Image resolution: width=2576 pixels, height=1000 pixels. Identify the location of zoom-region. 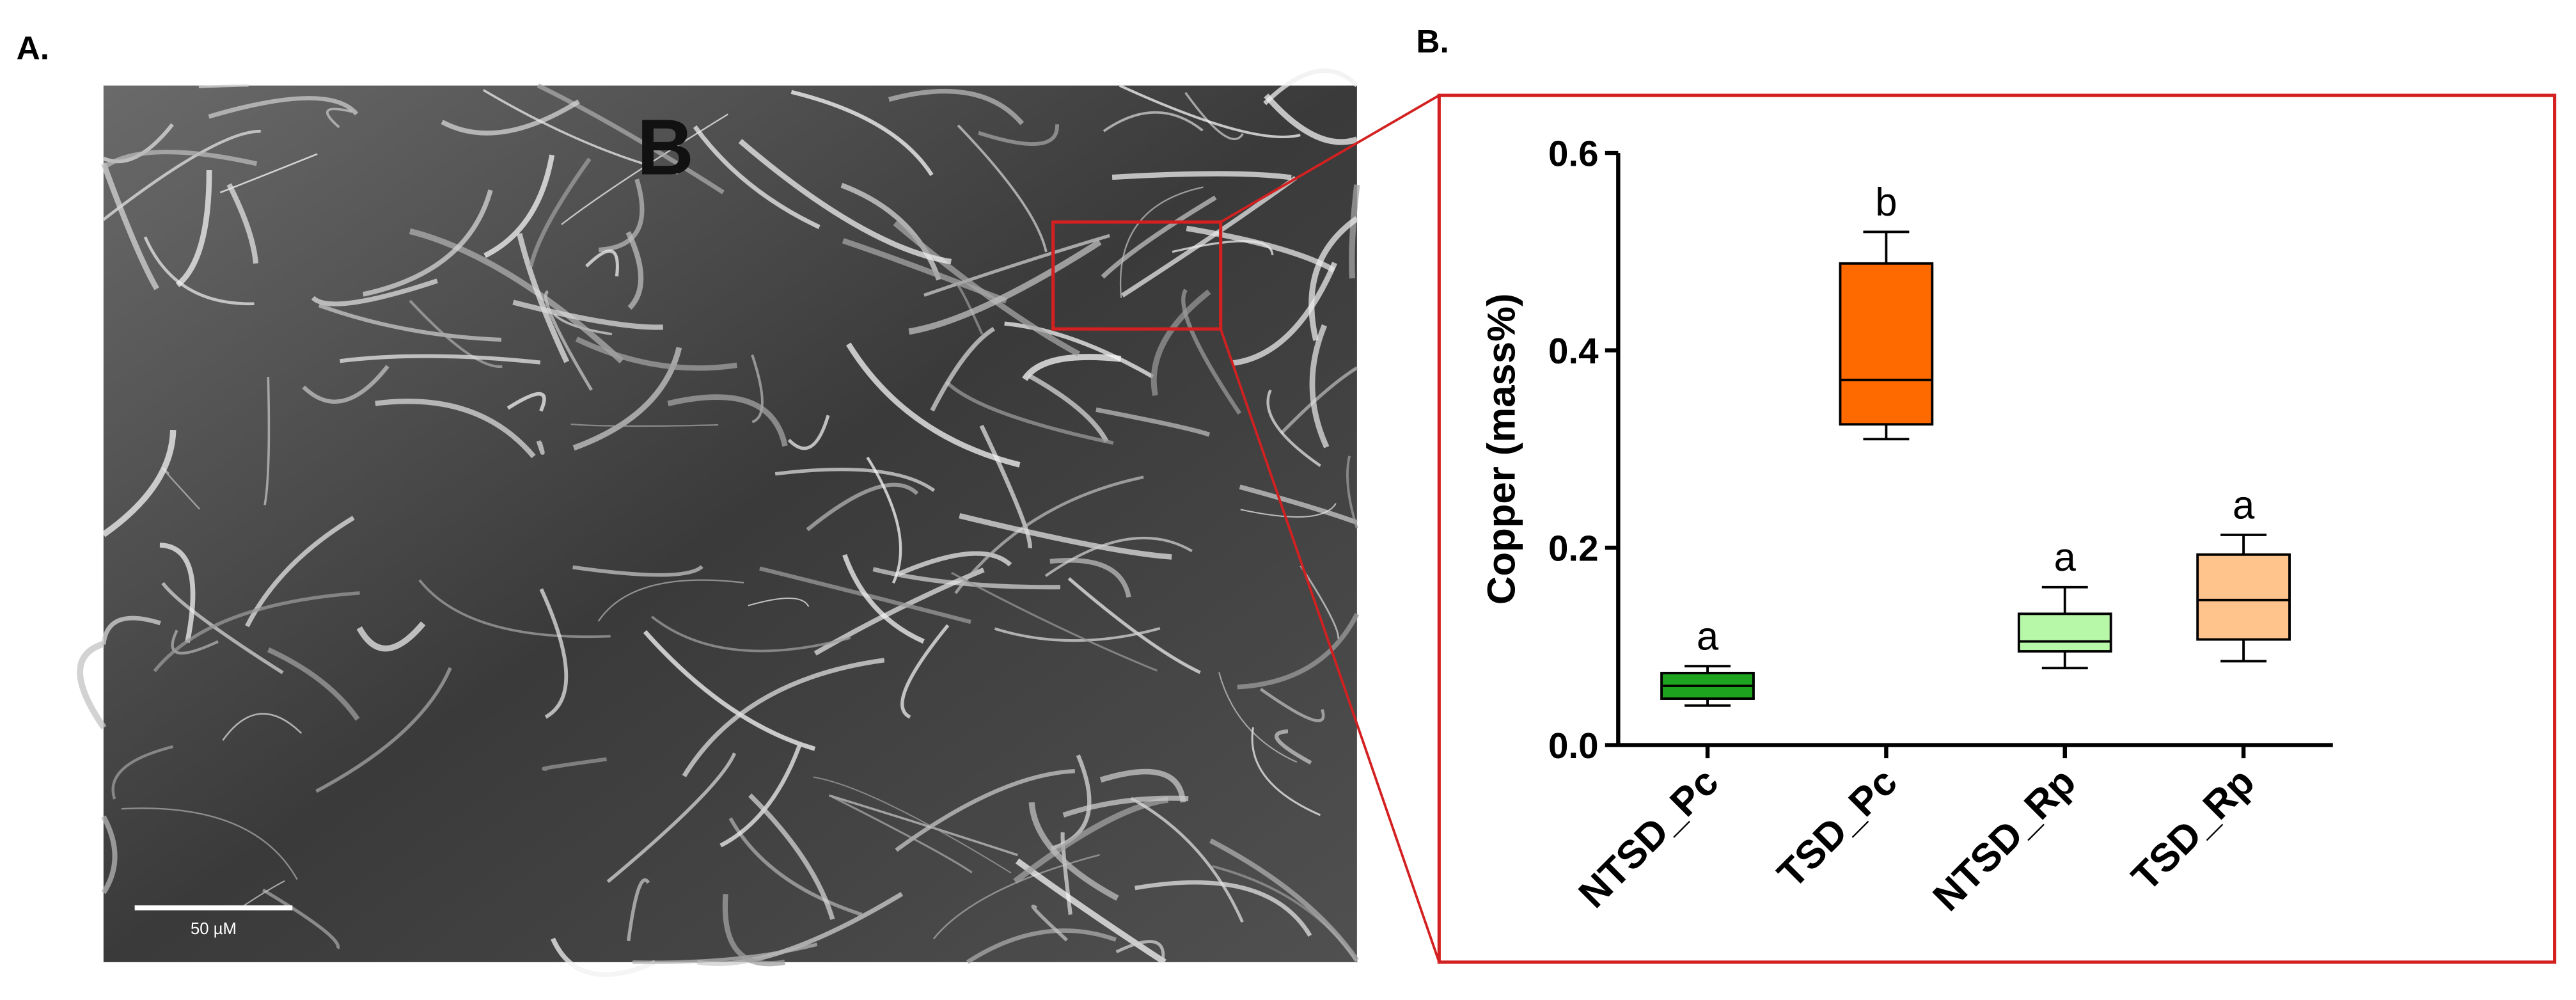
(1137, 275).